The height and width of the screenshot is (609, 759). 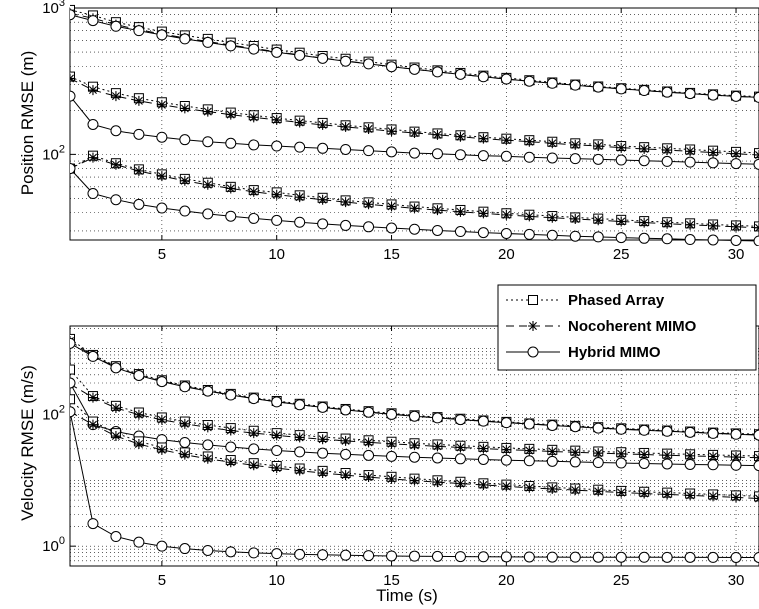 I want to click on x-tick-label: 25, so click(x=621, y=254).